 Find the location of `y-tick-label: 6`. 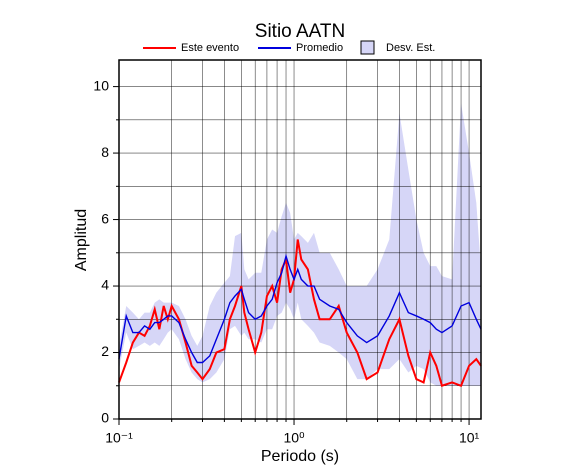

y-tick-label: 6 is located at coordinates (105, 218).